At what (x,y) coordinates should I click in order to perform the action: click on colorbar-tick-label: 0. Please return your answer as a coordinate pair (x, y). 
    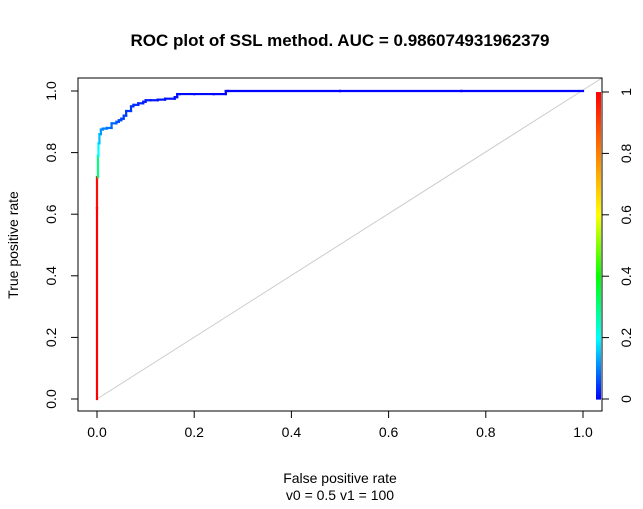
    Looking at the image, I should click on (626, 399).